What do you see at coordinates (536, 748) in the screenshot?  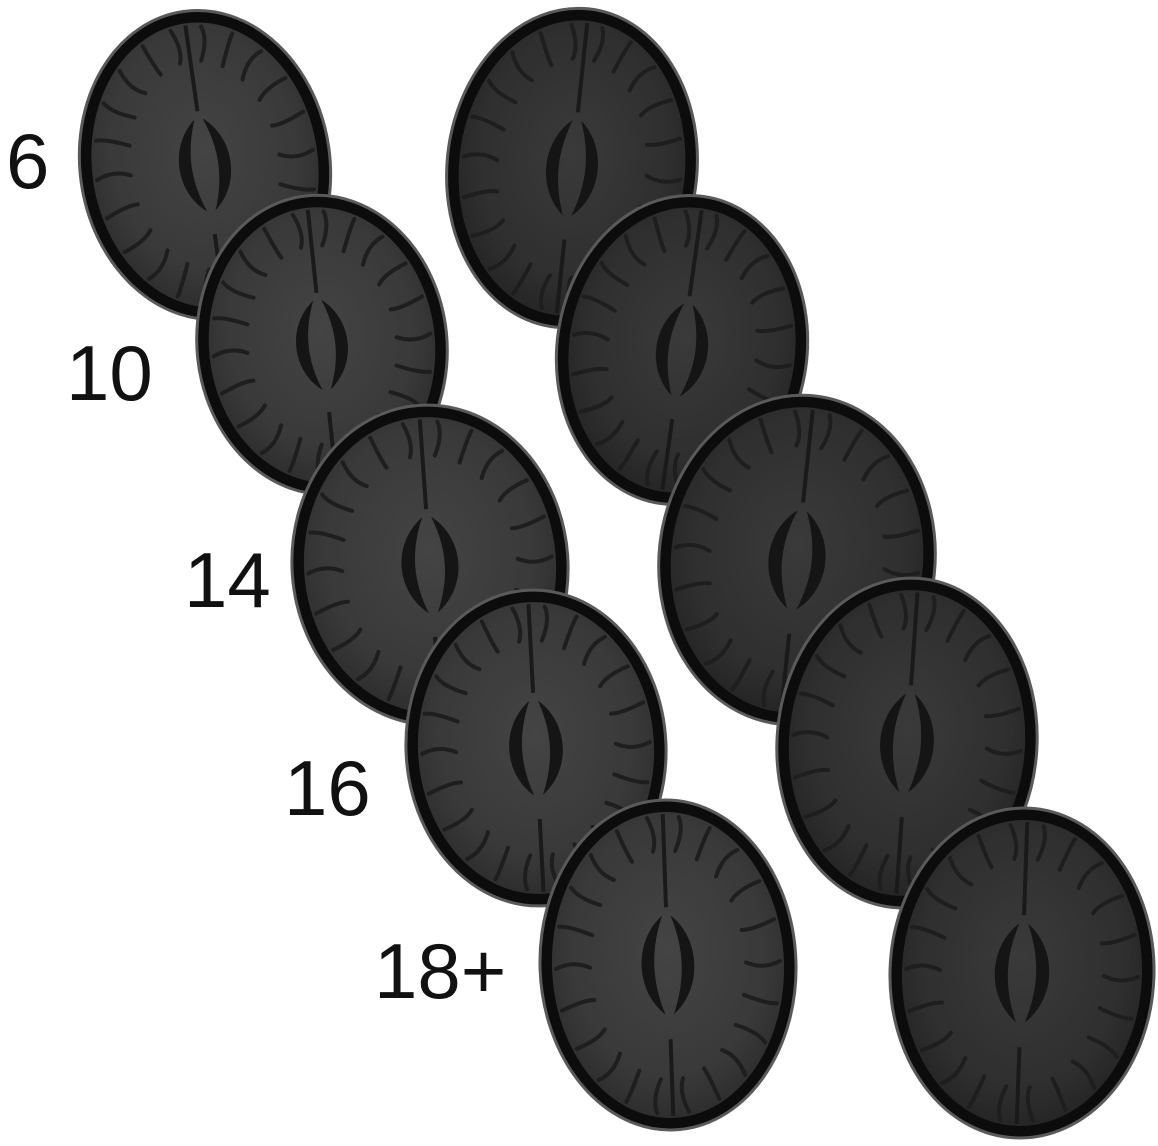 I see `mri-slice-row3-col0` at bounding box center [536, 748].